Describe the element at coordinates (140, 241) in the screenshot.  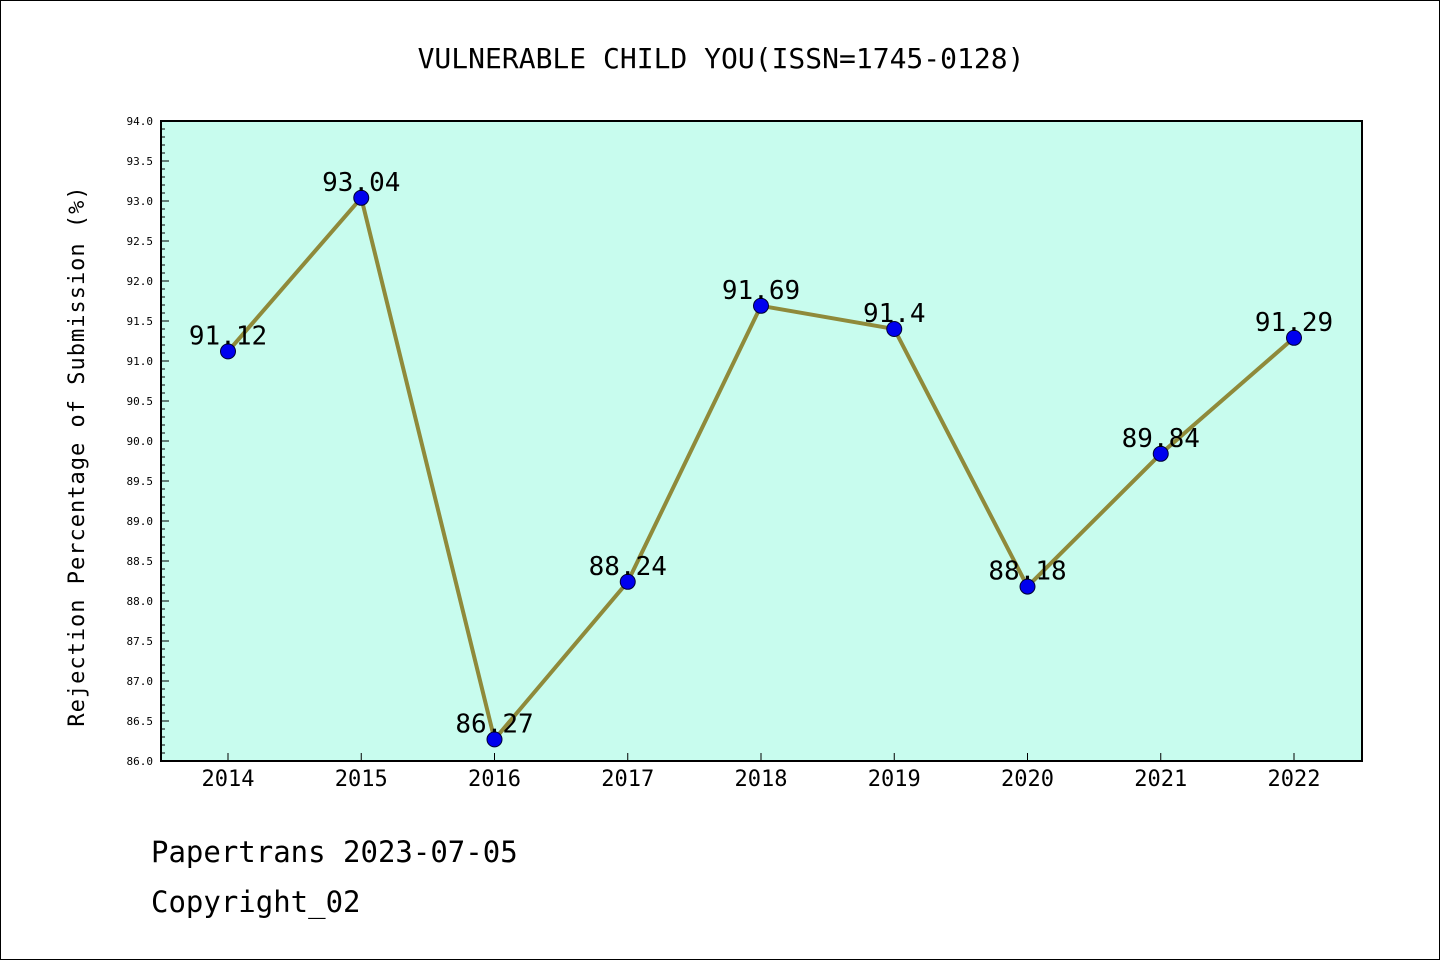
I see `y-tick-label: 92.5` at that location.